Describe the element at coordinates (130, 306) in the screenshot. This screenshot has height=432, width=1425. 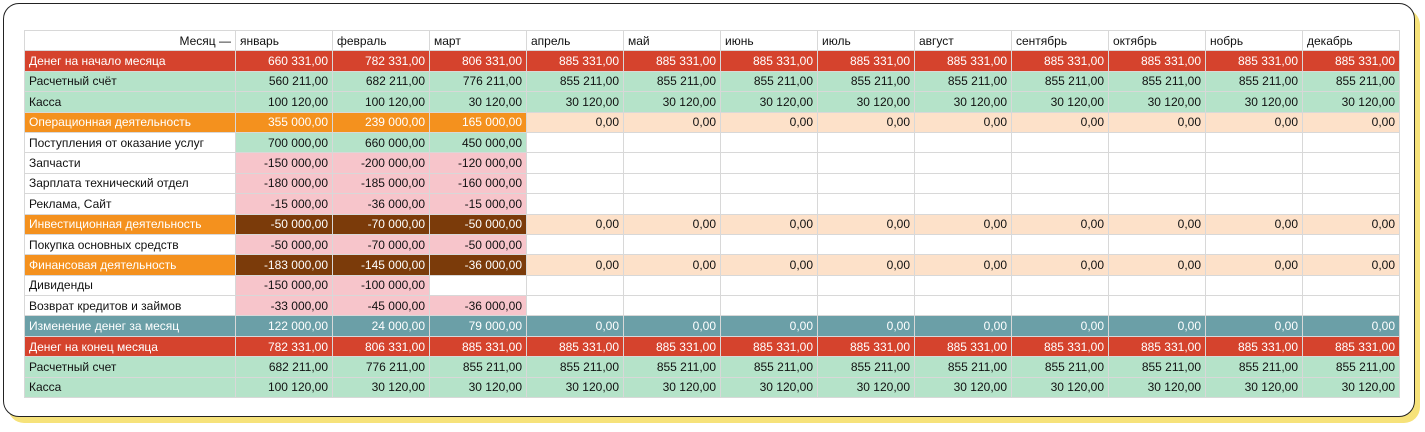
I see `row-label: Возврат кредитов и займов` at that location.